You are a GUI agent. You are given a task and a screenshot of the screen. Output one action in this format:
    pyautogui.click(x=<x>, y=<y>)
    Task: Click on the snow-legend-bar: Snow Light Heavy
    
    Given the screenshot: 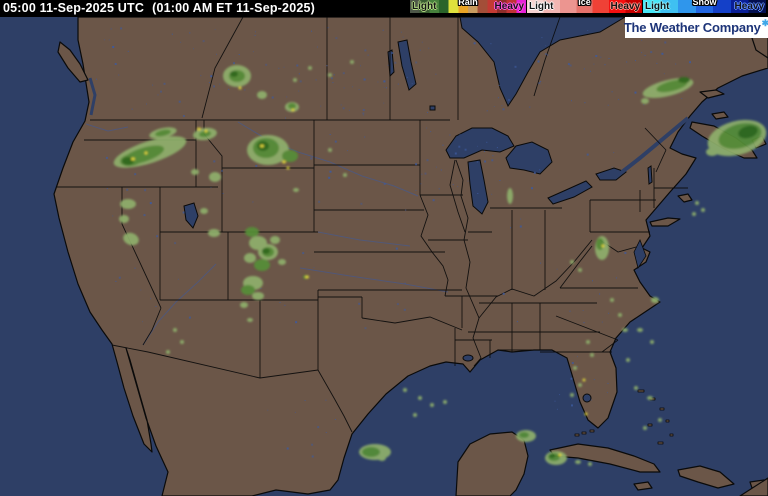 What is the action you would take?
    pyautogui.click(x=704, y=6)
    